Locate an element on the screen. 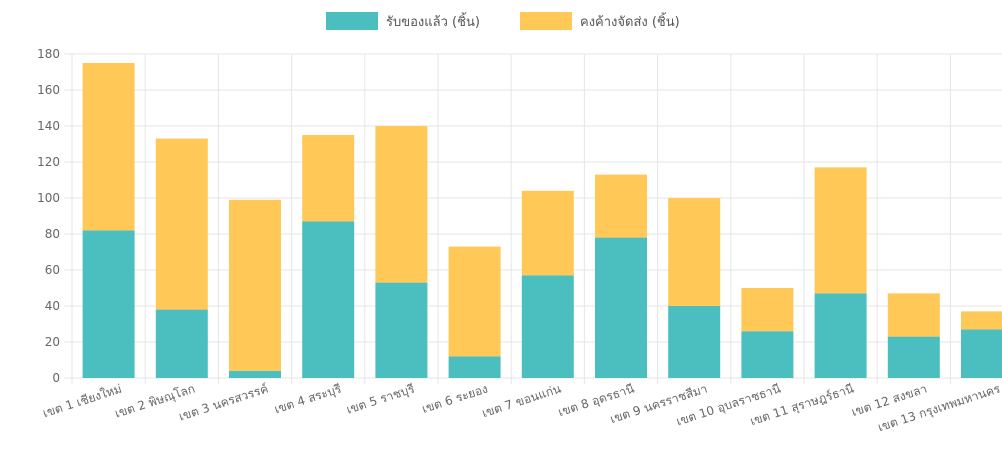 This screenshot has height=469, width=1002. x-tick-label: เขต 13 กรุงเทพมหานคร is located at coordinates (939, 408).